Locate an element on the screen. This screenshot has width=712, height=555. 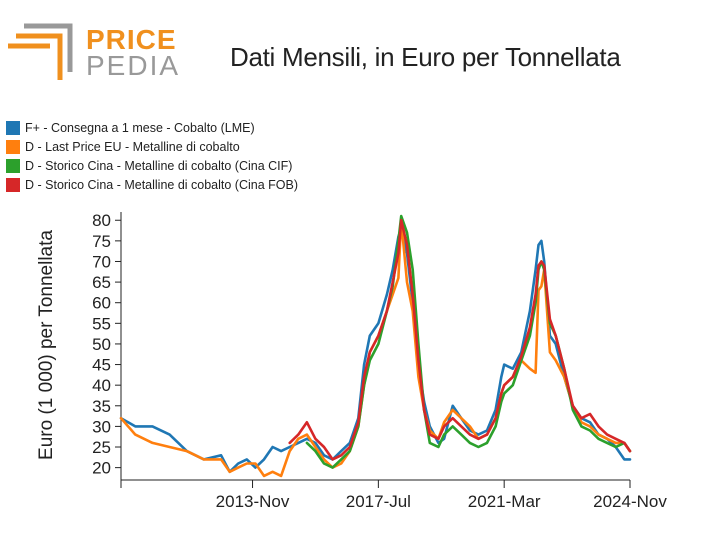
y-tick-label: 20 is located at coordinates (101, 468).